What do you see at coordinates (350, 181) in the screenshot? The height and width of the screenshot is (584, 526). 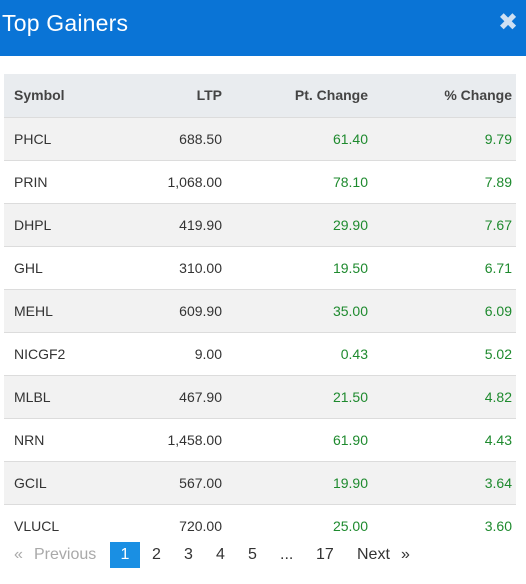 I see `cell-pt-change: 78.10` at bounding box center [350, 181].